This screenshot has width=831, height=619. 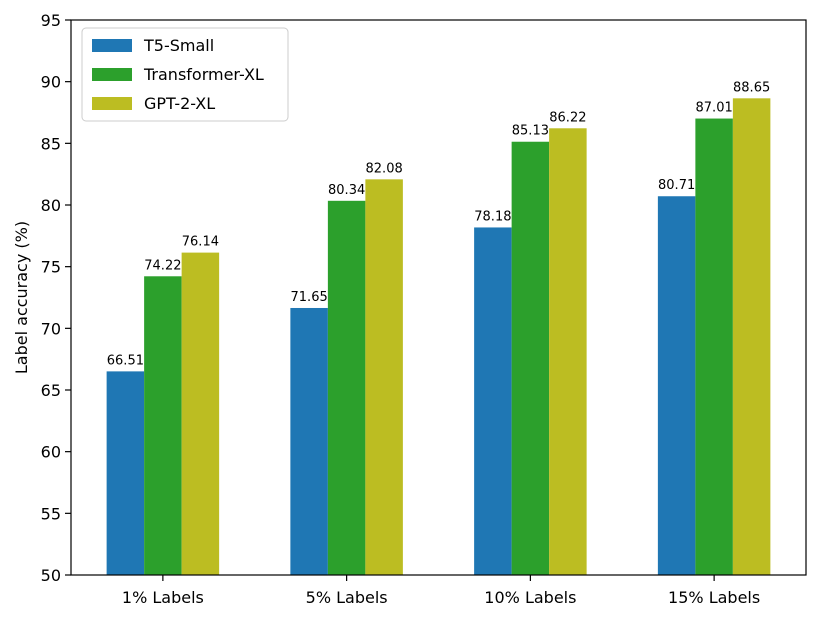 What do you see at coordinates (51, 143) in the screenshot?
I see `y-tick-label: 85` at bounding box center [51, 143].